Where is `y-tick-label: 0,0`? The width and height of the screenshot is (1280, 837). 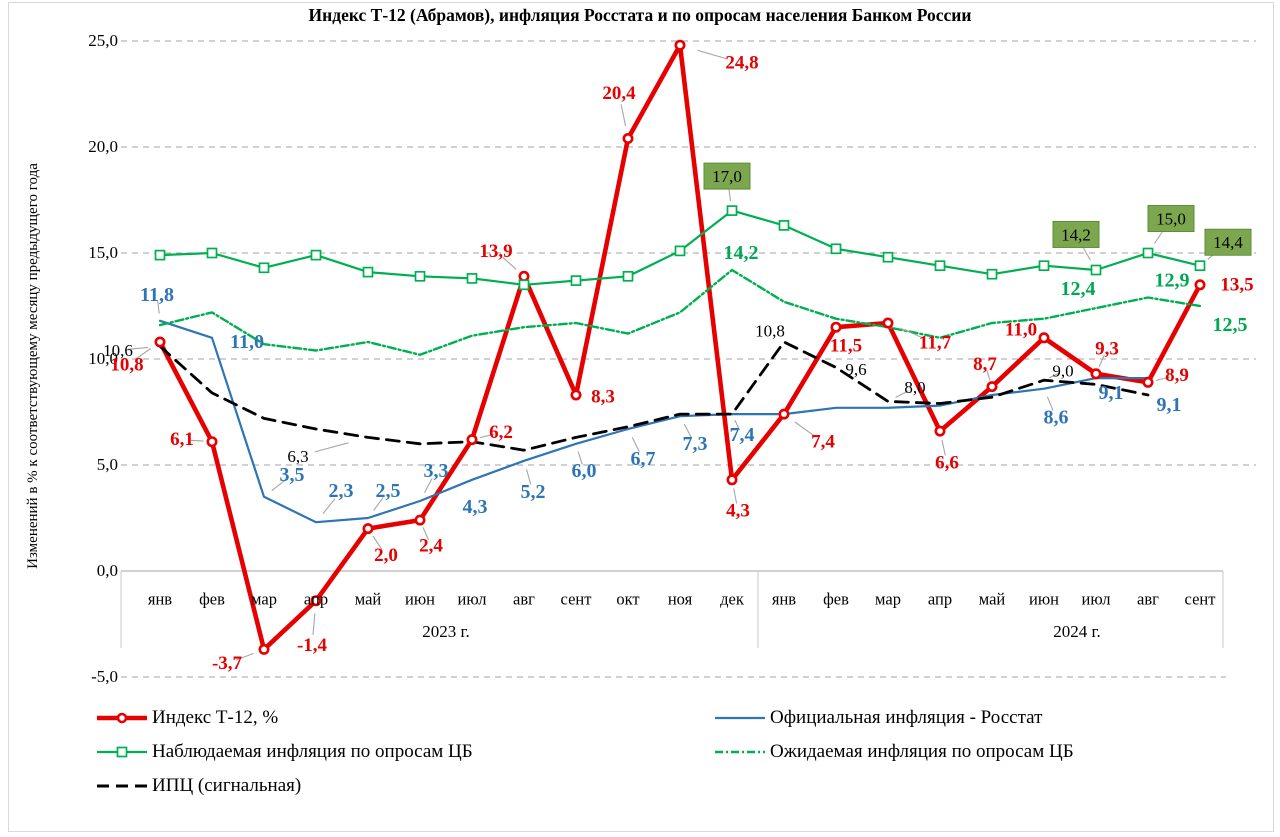 y-tick-label: 0,0 is located at coordinates (107, 570).